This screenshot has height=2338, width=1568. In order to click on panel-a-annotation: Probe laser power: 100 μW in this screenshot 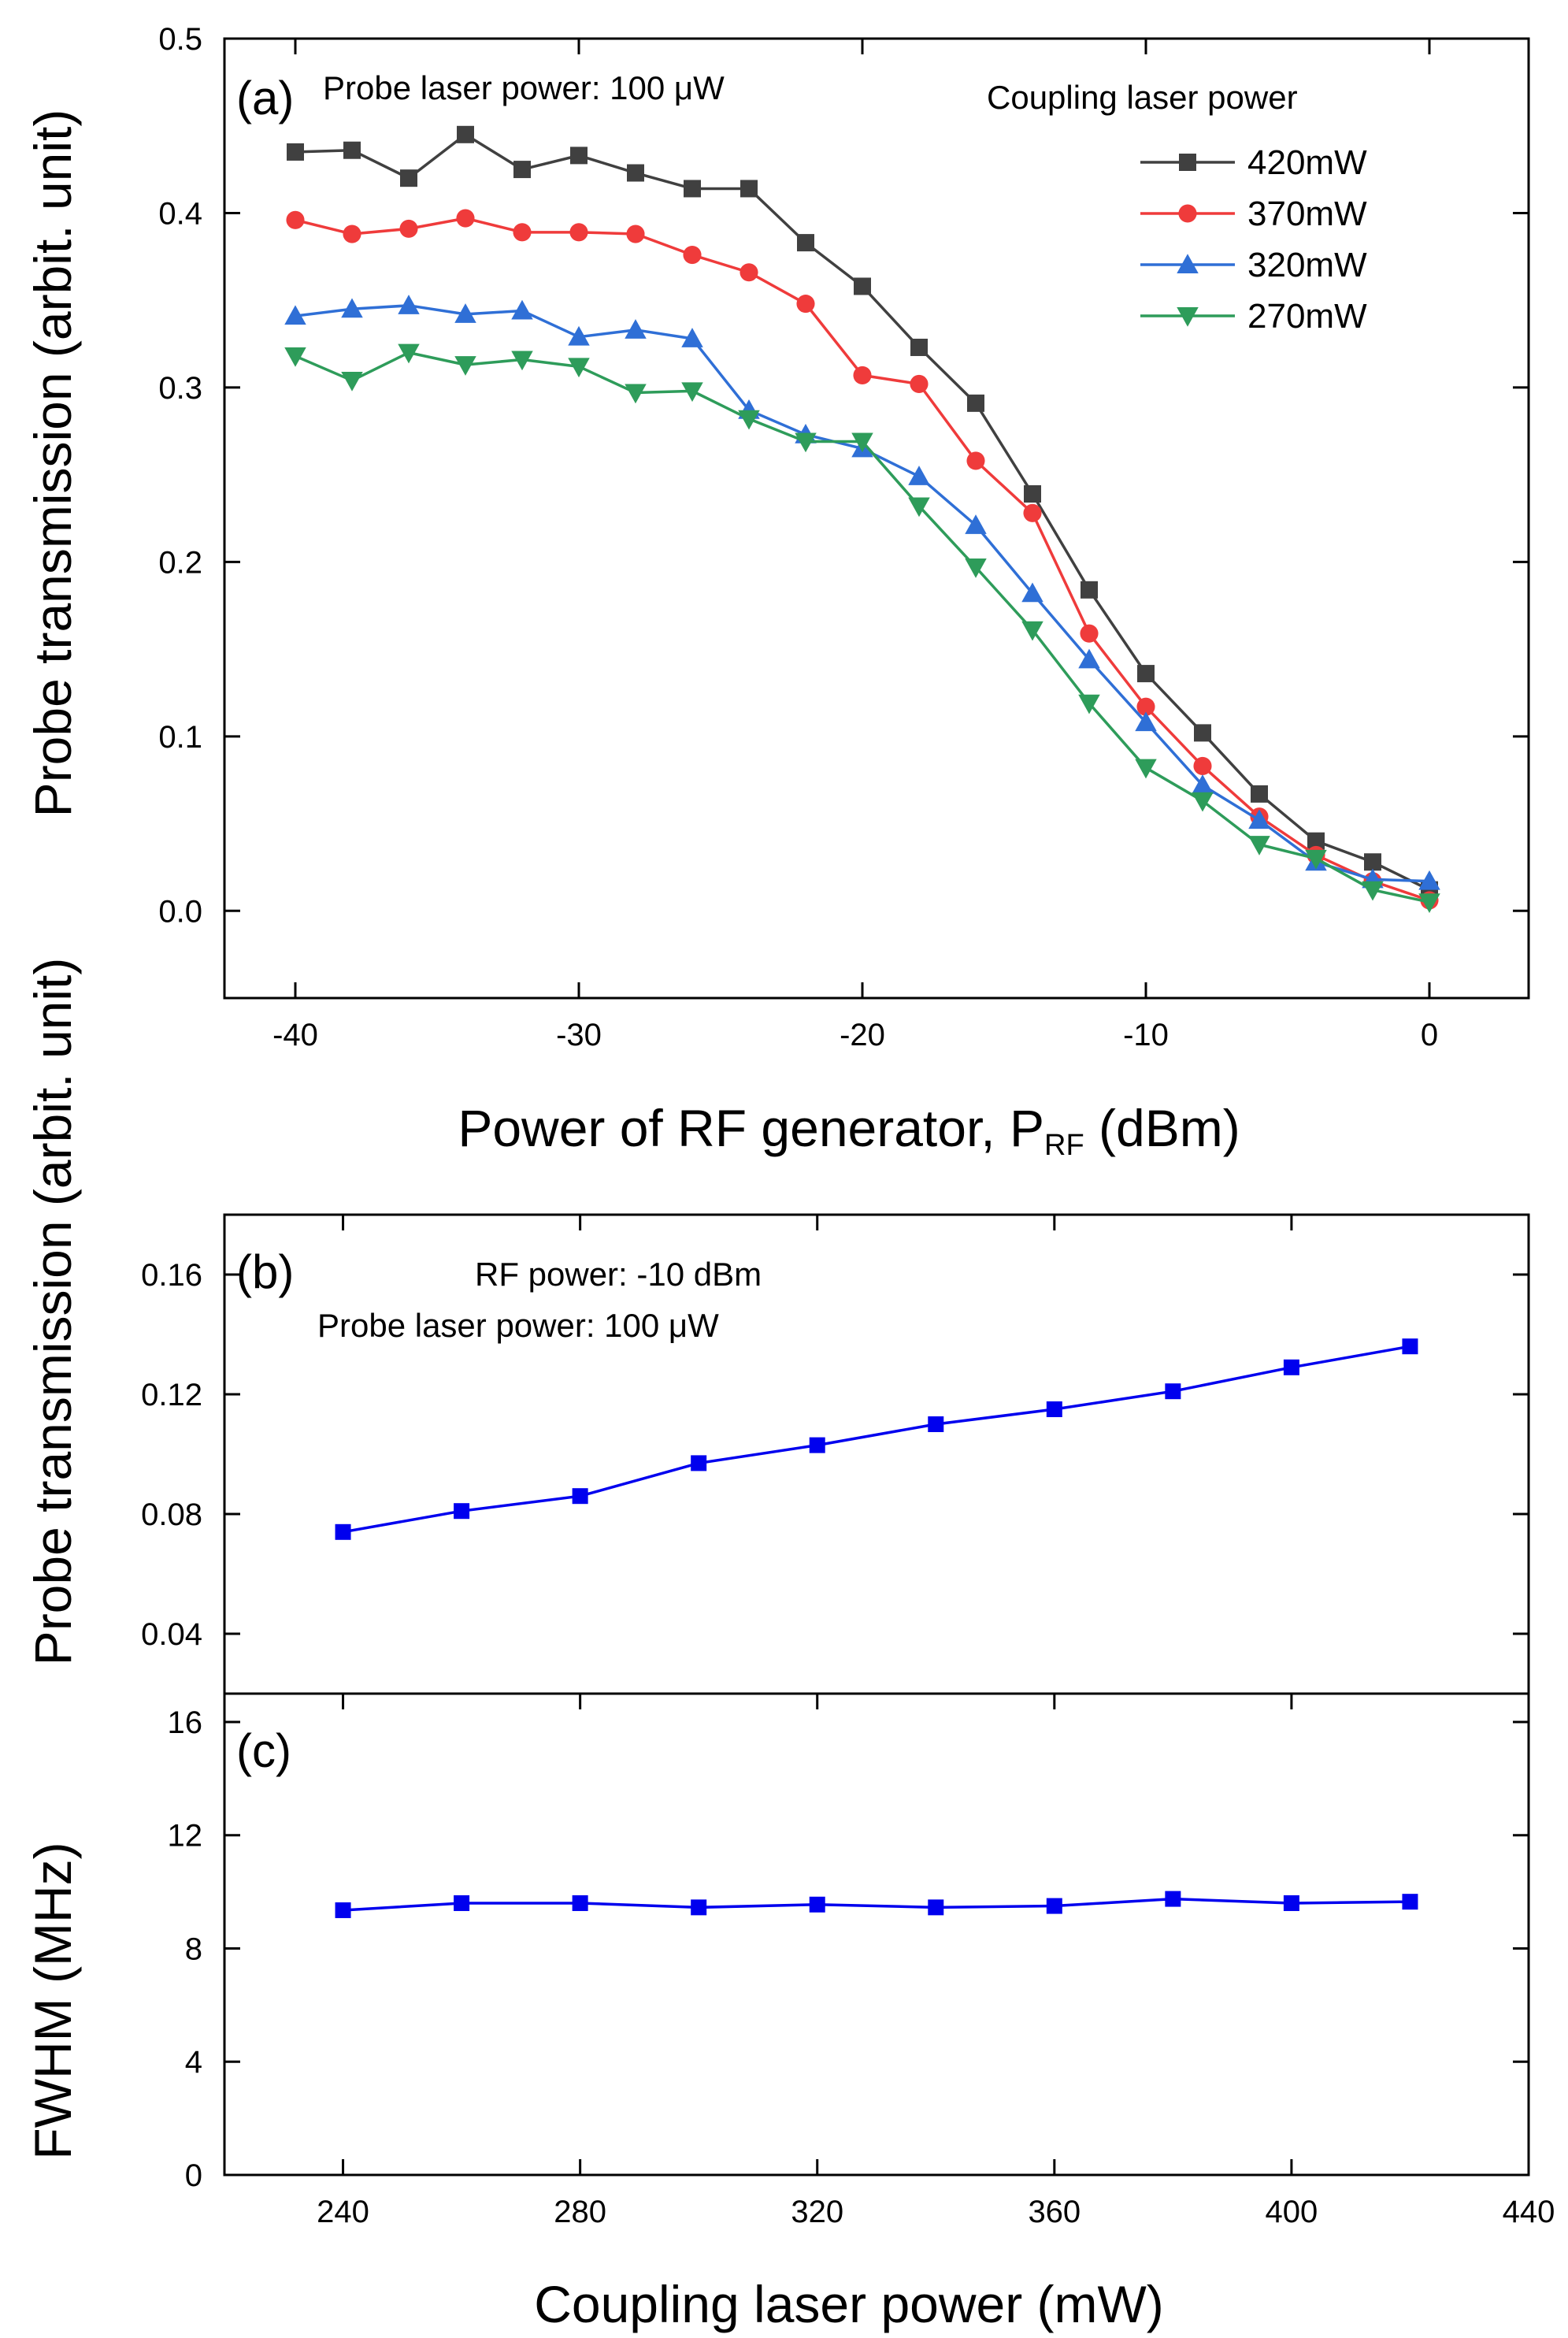, I will do `click(524, 87)`.